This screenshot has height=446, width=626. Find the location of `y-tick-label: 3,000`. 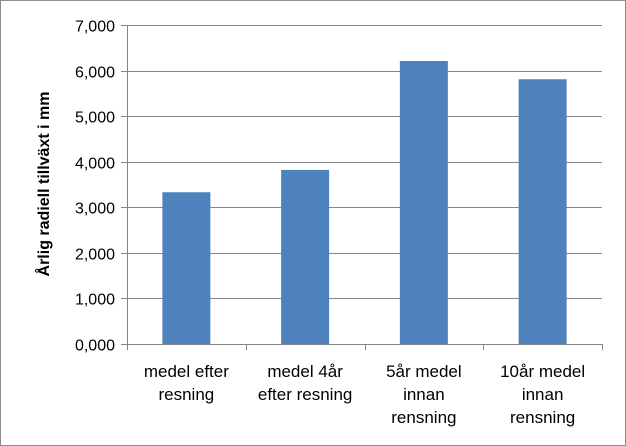

y-tick-label: 3,000 is located at coordinates (95, 209).